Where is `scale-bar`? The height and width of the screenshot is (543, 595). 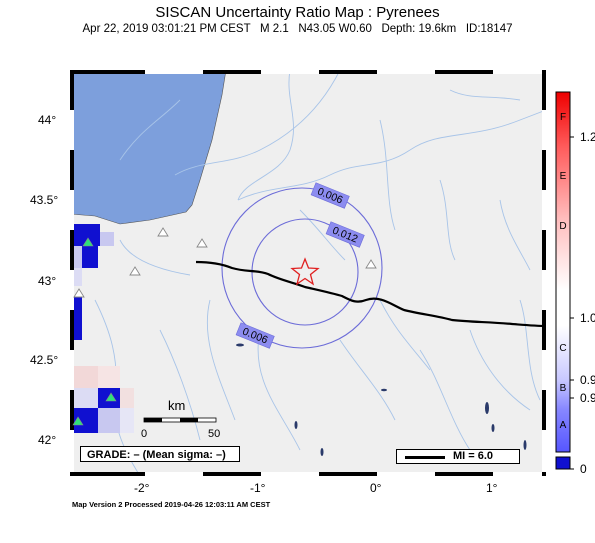
scale-bar is located at coordinates (180, 420).